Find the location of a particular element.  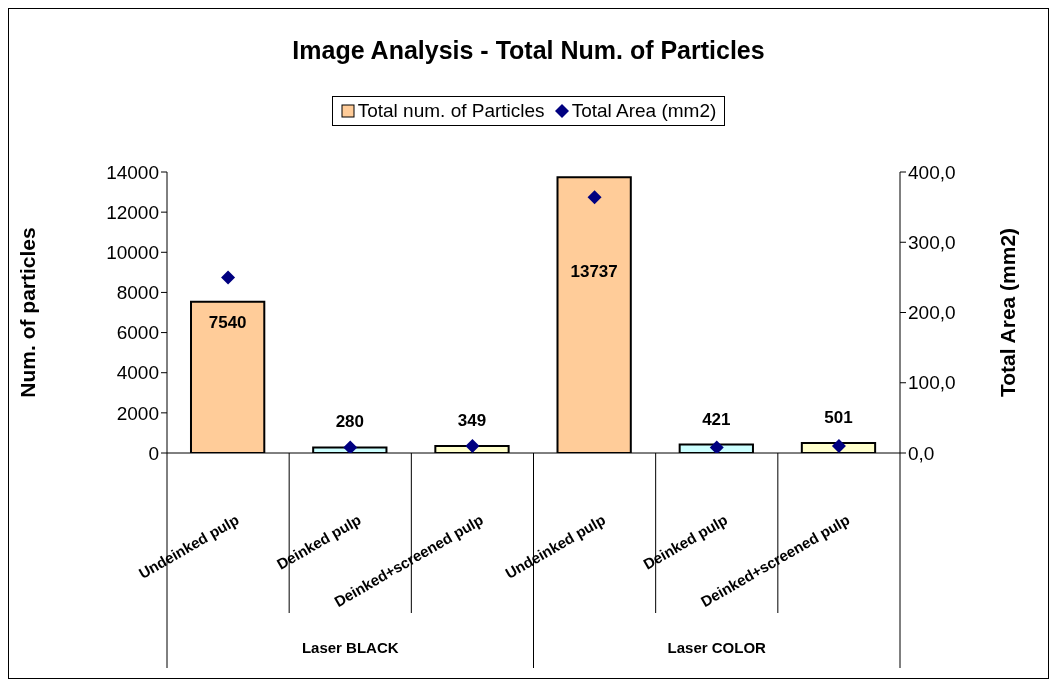

y-axis-title: Num. of particles is located at coordinates (28, 312).